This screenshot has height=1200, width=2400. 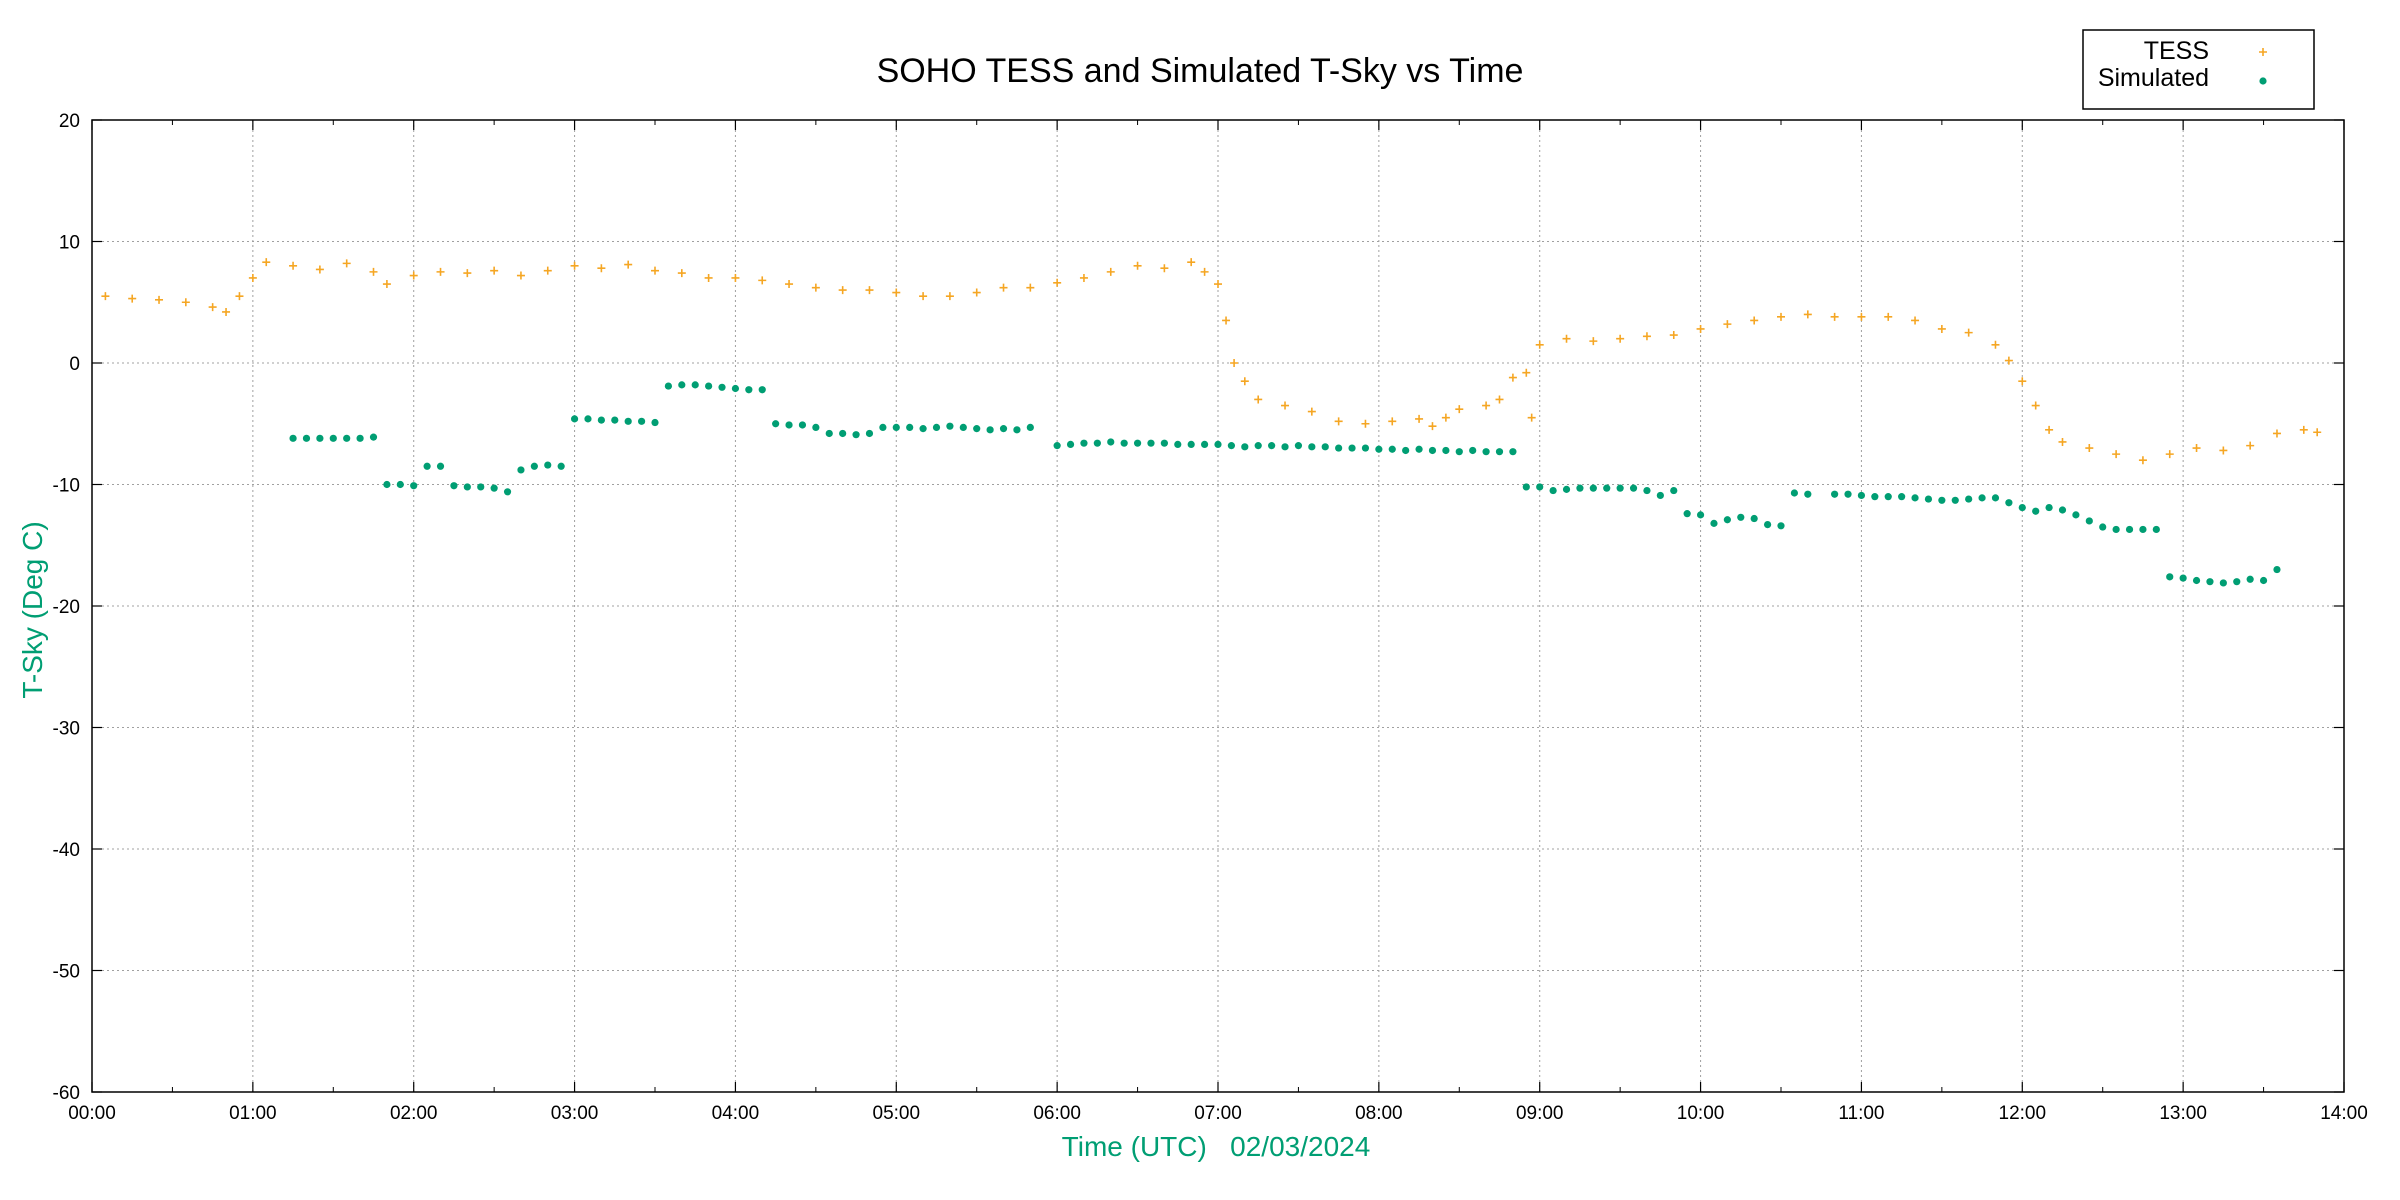 What do you see at coordinates (2263, 81) in the screenshot?
I see `legend-marker-simulated` at bounding box center [2263, 81].